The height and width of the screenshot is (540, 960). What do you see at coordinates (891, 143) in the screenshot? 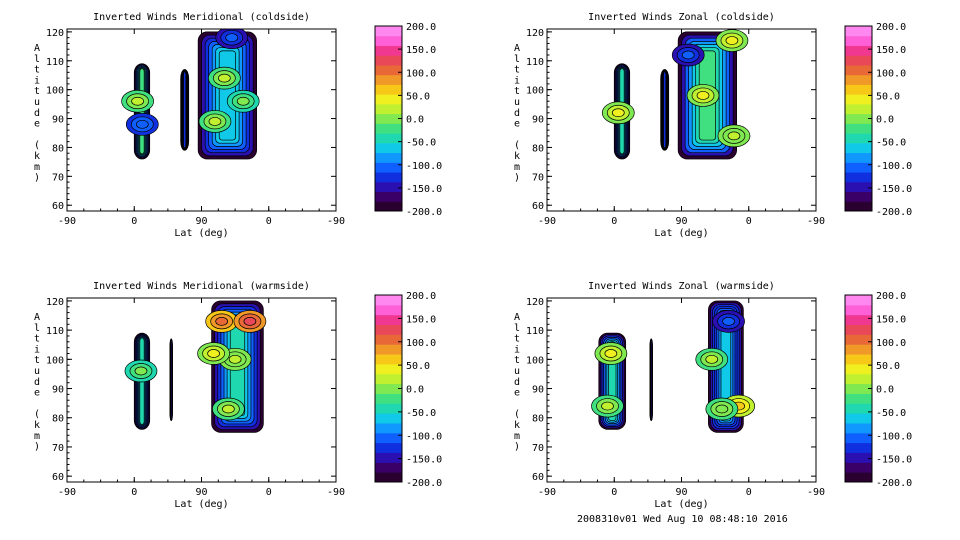
I see `colorbar-tick-label: -50.0` at bounding box center [891, 143].